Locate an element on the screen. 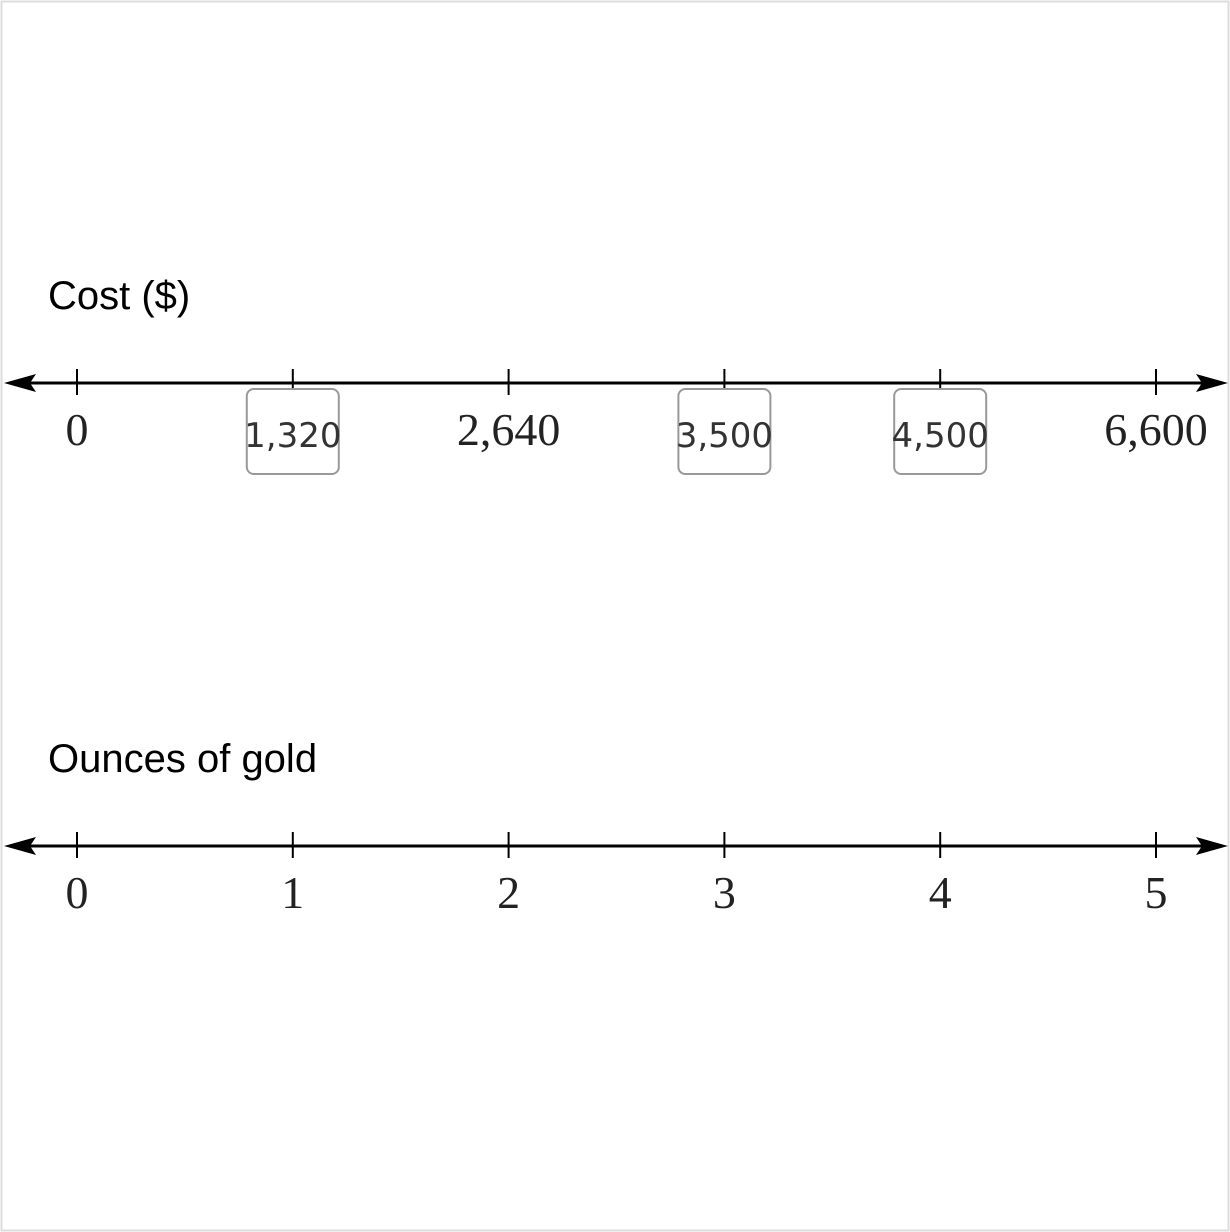  tick-label: 2 is located at coordinates (508, 892).